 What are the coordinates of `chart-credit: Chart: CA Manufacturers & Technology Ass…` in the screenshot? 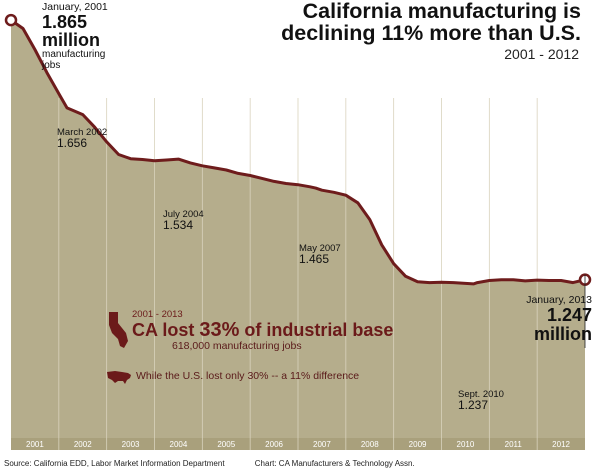 It's located at (334, 463).